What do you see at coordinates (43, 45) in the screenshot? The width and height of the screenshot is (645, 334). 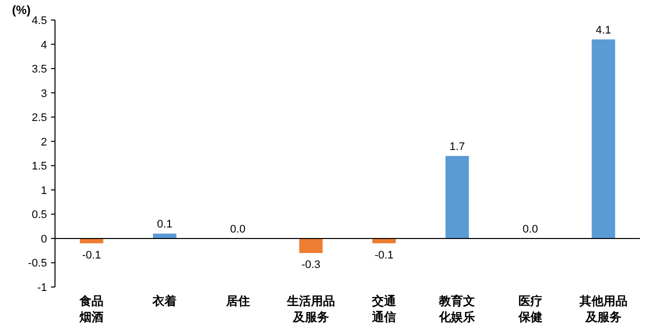 I see `y-tick-label: 4` at bounding box center [43, 45].